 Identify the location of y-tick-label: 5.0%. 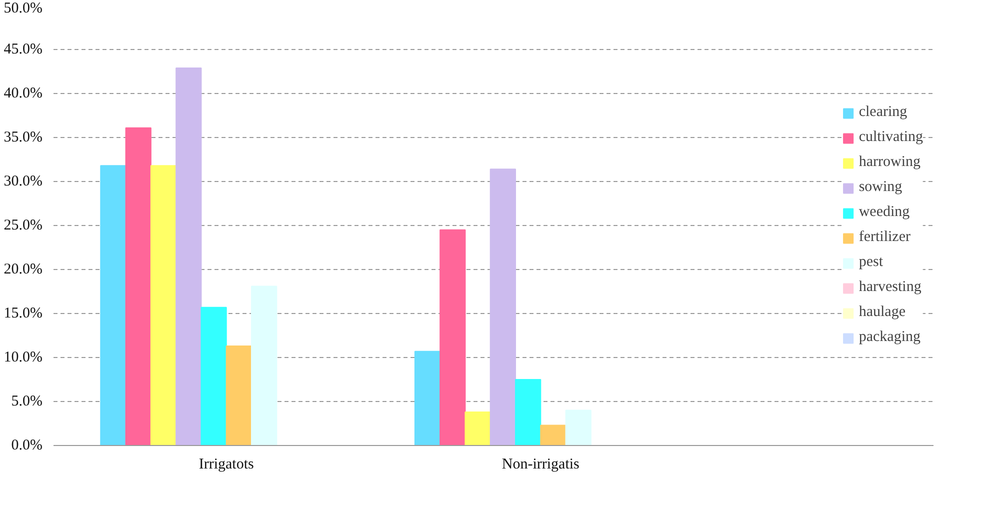
(27, 402).